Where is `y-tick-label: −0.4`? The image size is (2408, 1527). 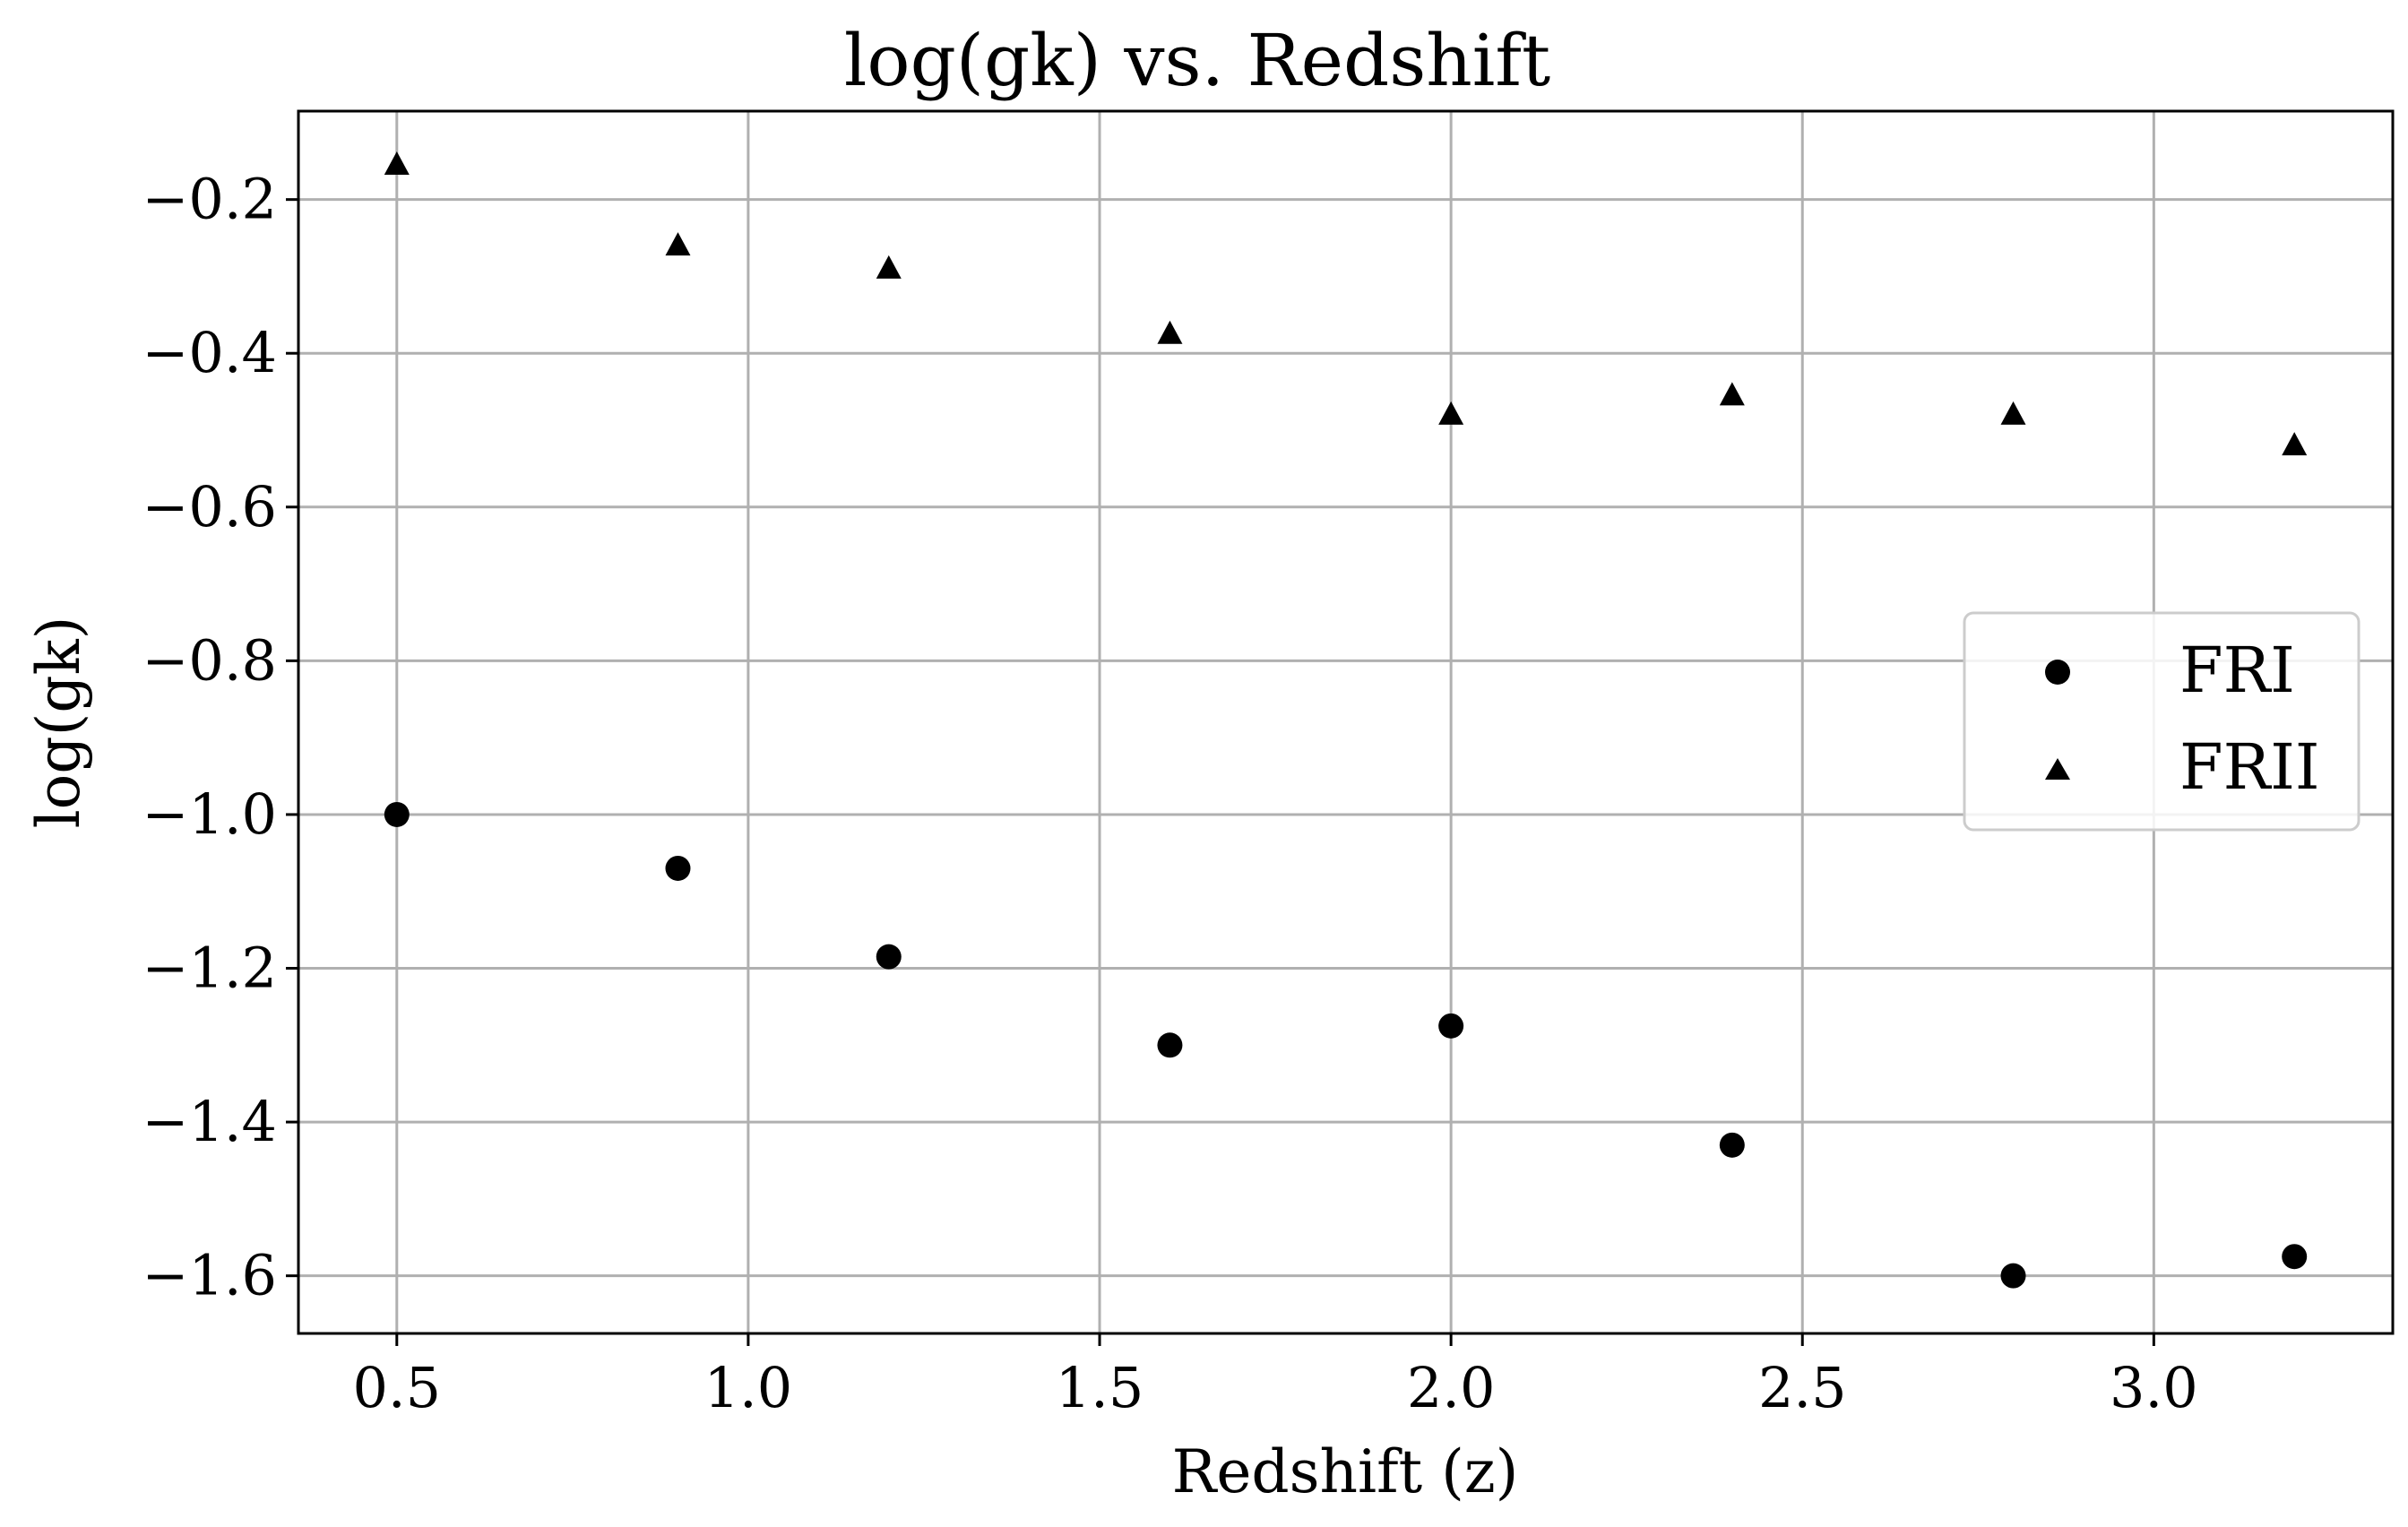
y-tick-label: −0.4 is located at coordinates (210, 352).